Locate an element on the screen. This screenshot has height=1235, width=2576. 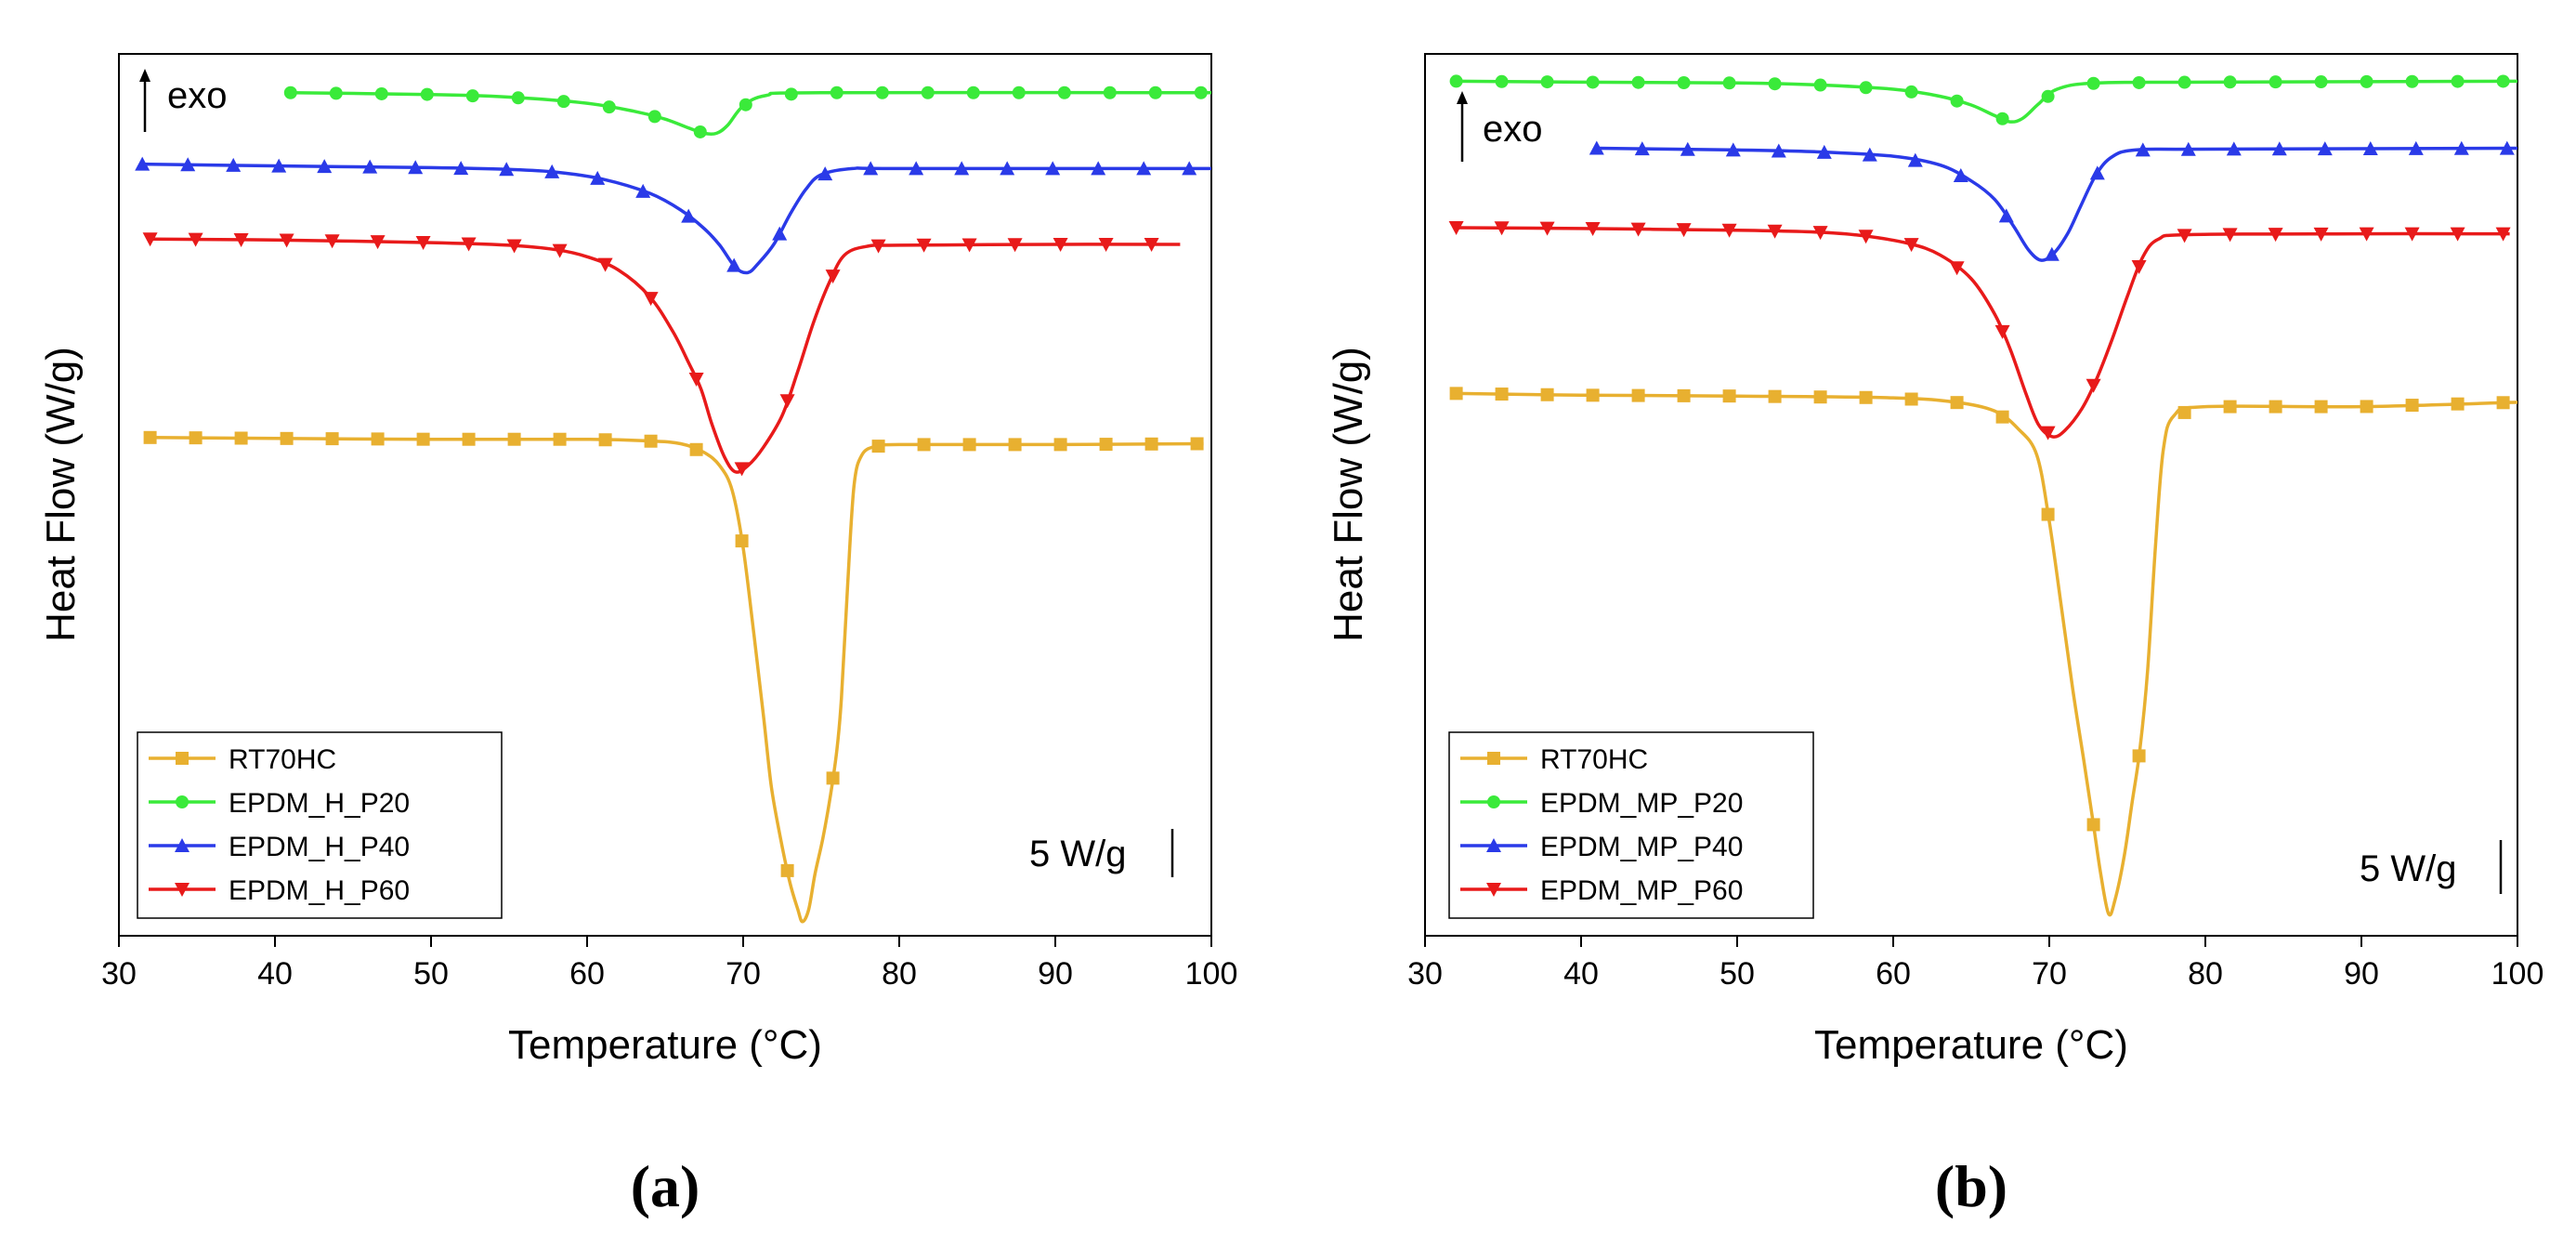
x-tick-label: 30 is located at coordinates (1425, 974).